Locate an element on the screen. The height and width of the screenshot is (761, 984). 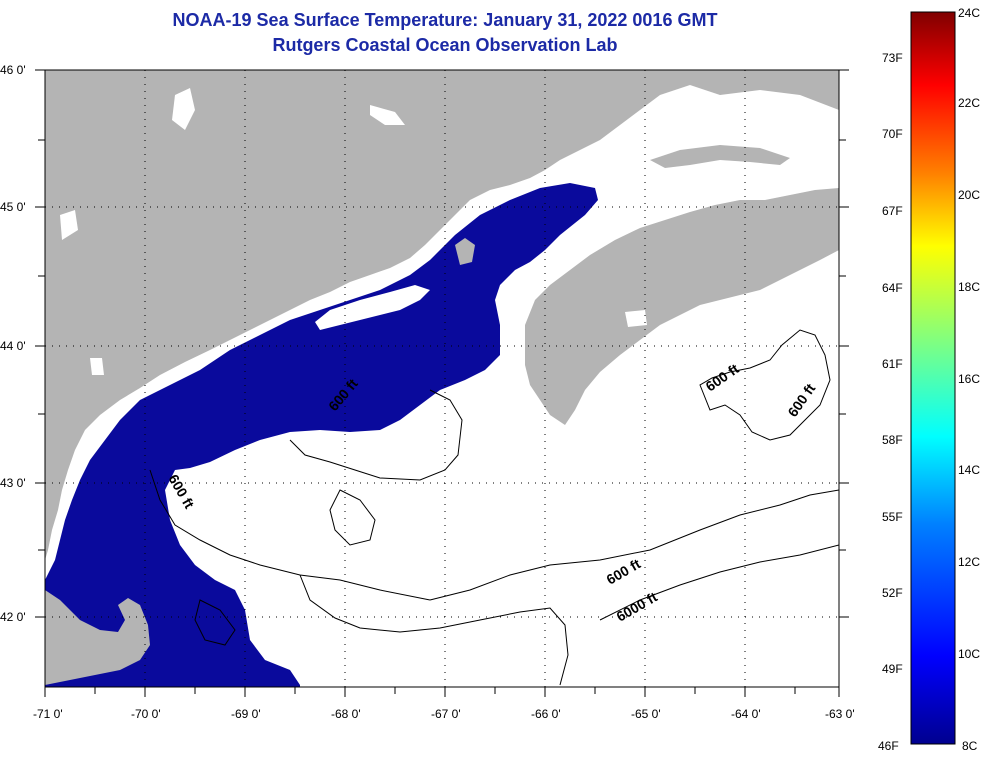
lon-label: -63 0' is located at coordinates (840, 714).